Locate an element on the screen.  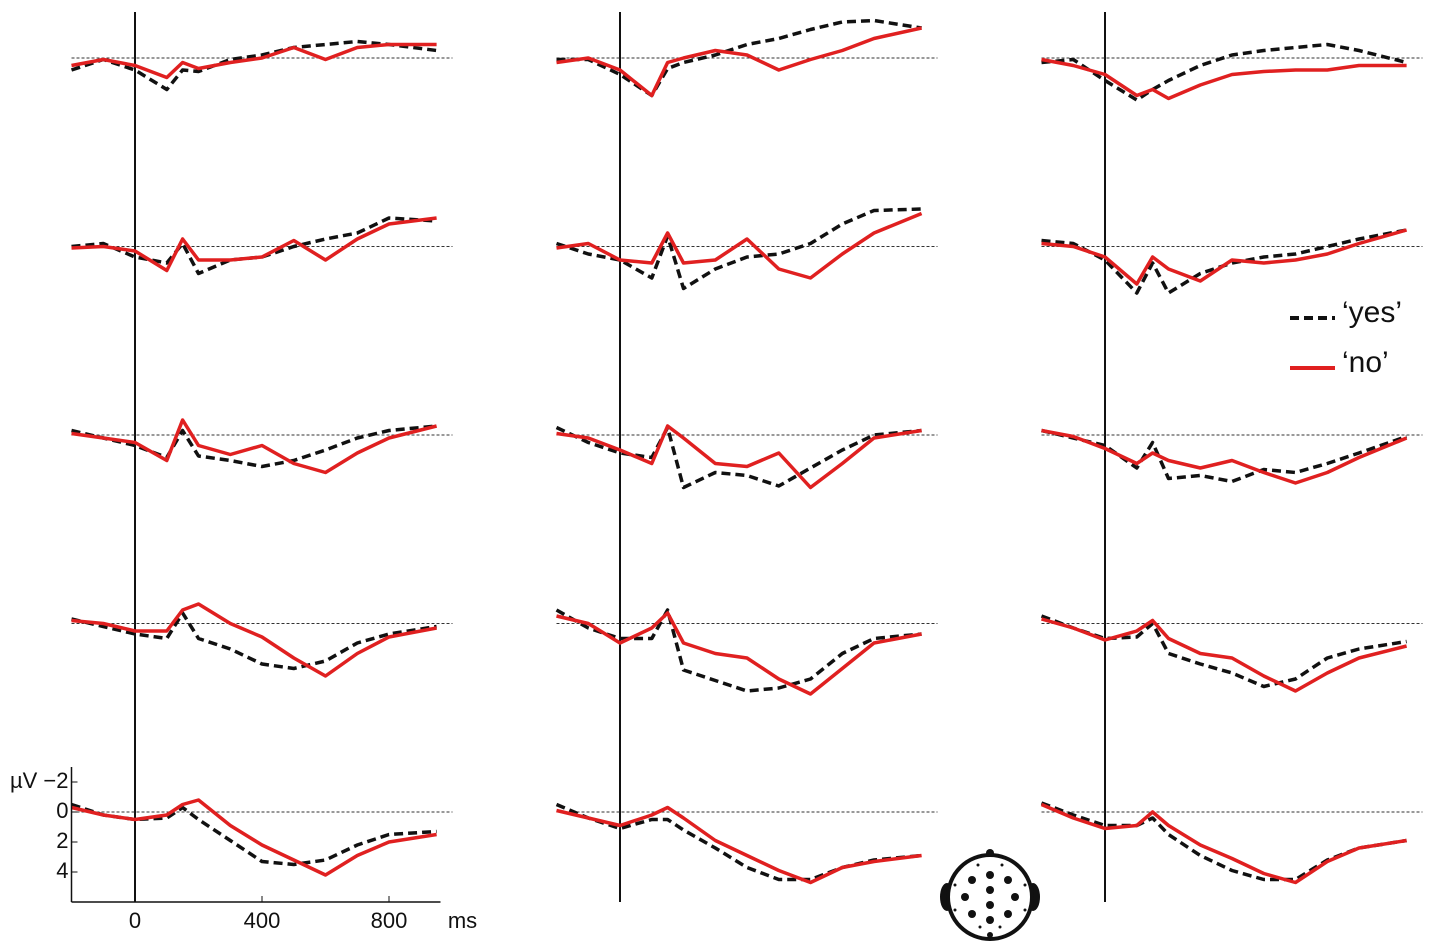
x-tick-label: 800 is located at coordinates (389, 920).